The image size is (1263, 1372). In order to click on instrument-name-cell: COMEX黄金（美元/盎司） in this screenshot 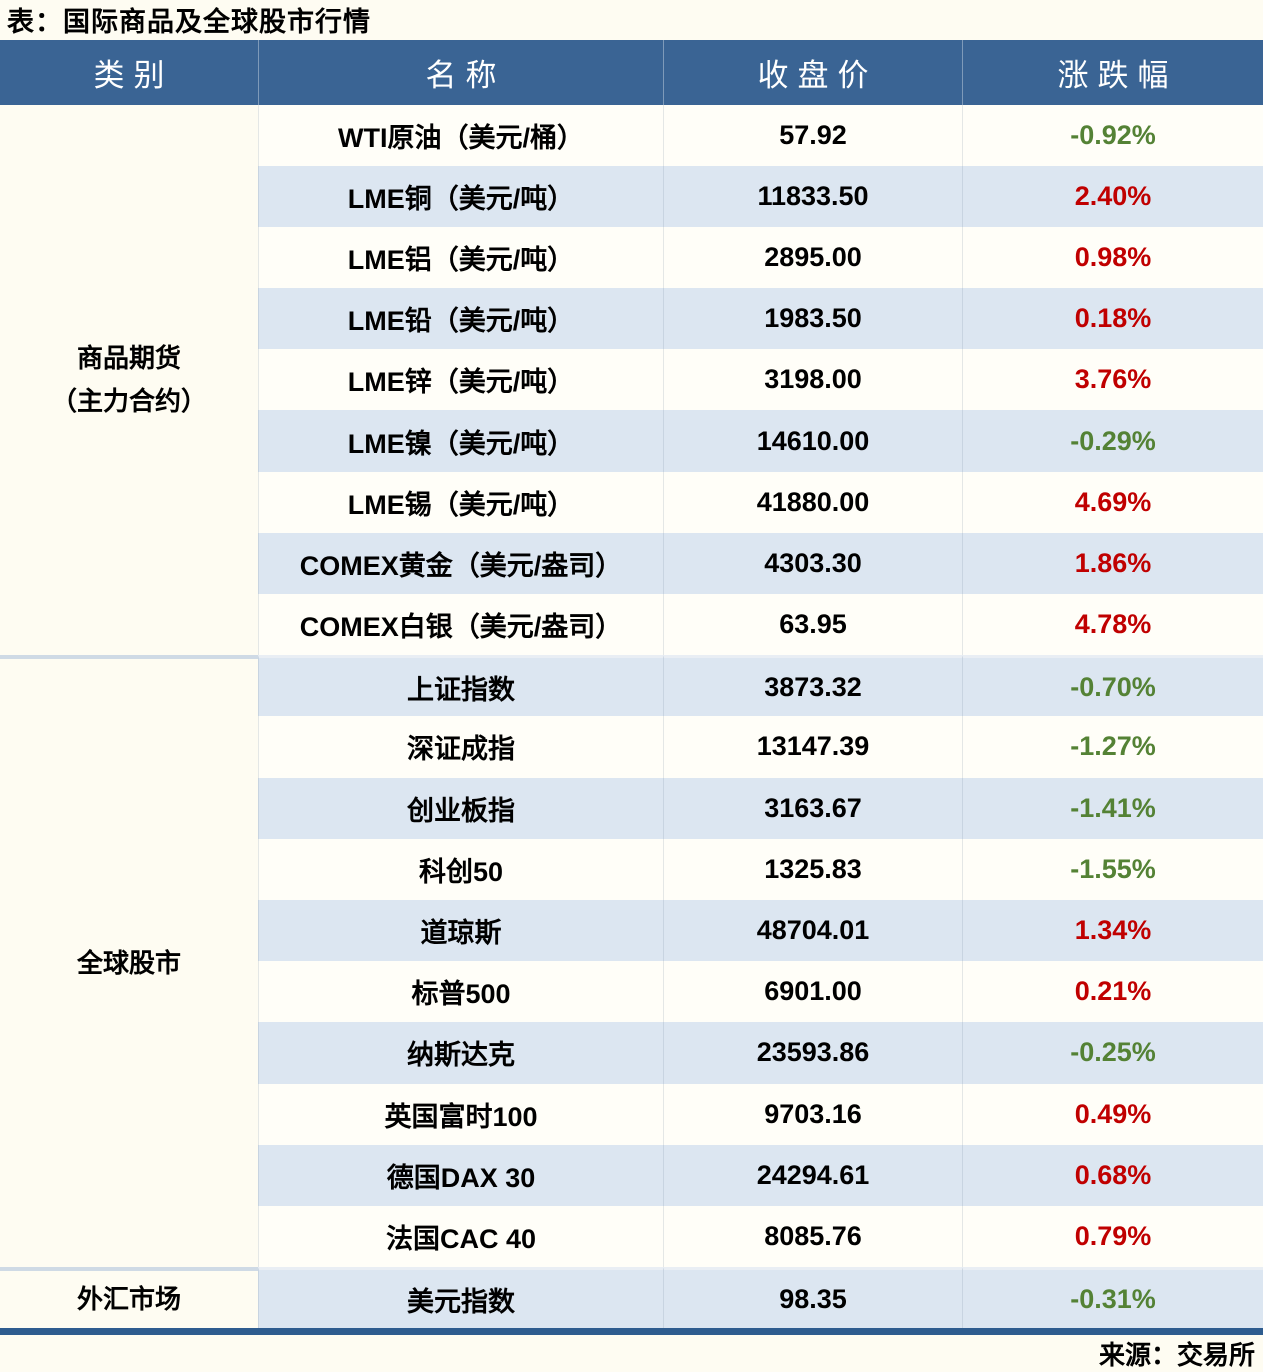, I will do `click(460, 563)`.